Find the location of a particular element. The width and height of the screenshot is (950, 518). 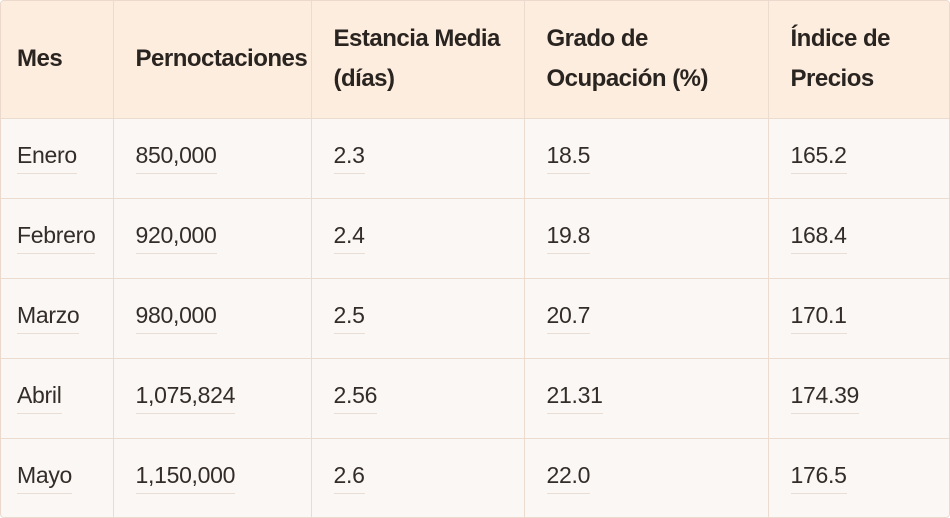

cell-value: Febrero is located at coordinates (56, 238).